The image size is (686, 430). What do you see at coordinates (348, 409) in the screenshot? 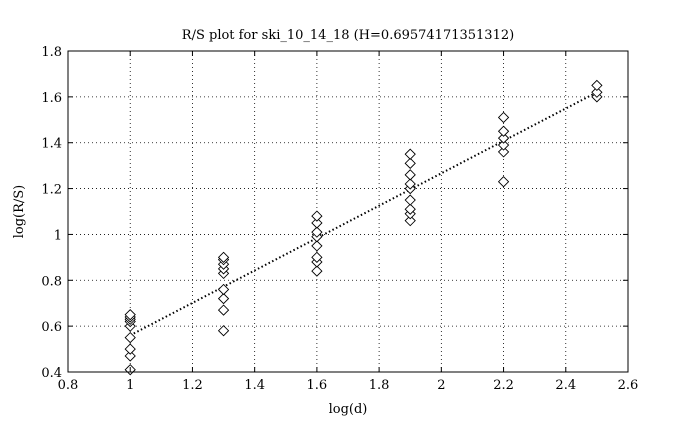
I see `x-axis-title: log(d)` at bounding box center [348, 409].